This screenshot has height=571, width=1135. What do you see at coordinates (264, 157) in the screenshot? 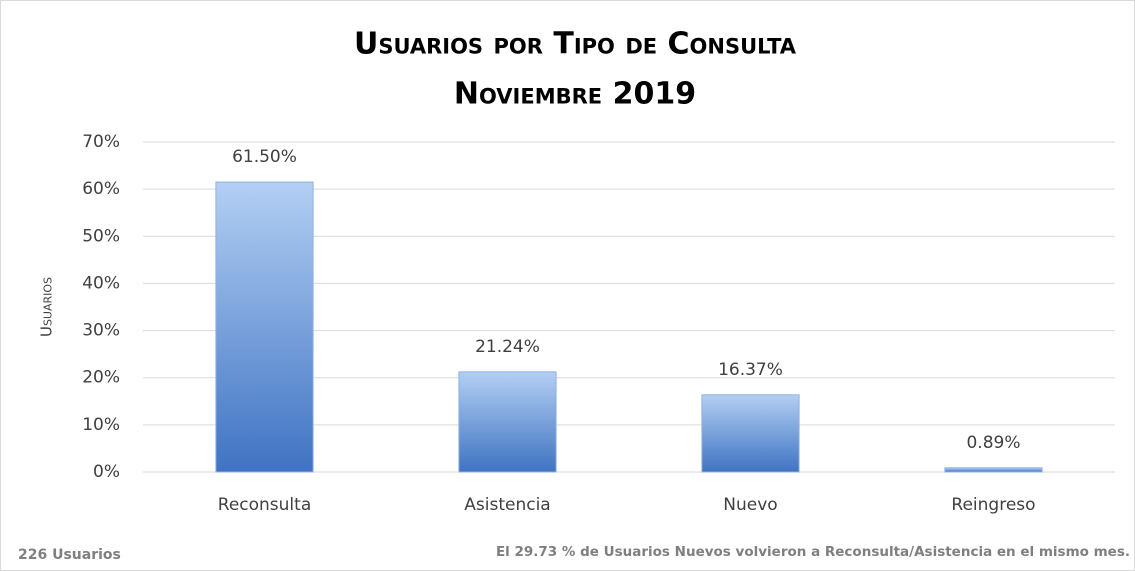
I see `data-label: 61.50%` at bounding box center [264, 157].